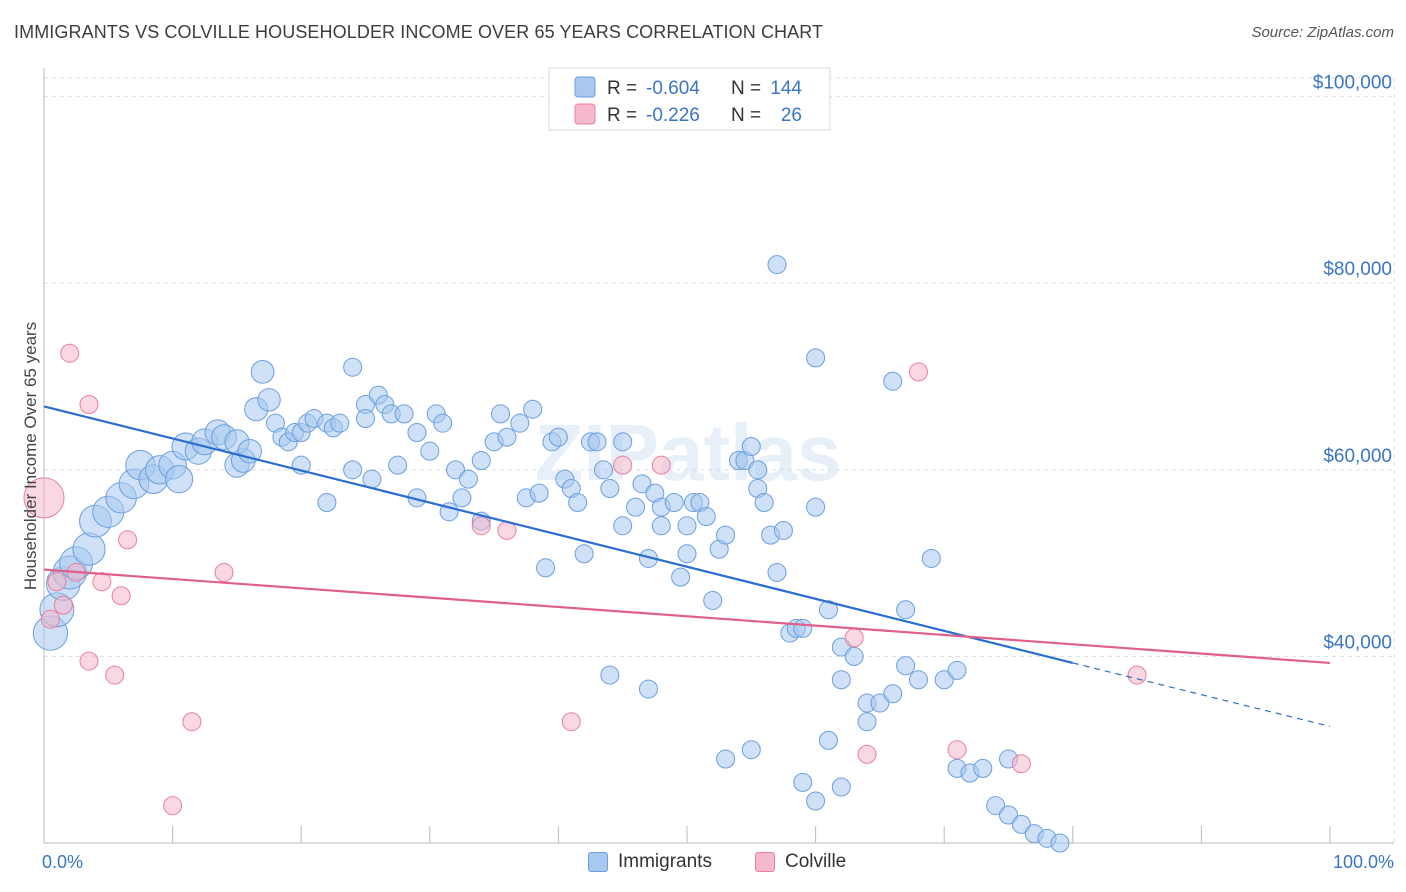  I want to click on stats-legend: R = -0.604 N = 144 R = -0.226 N = 26, so click(689, 99).